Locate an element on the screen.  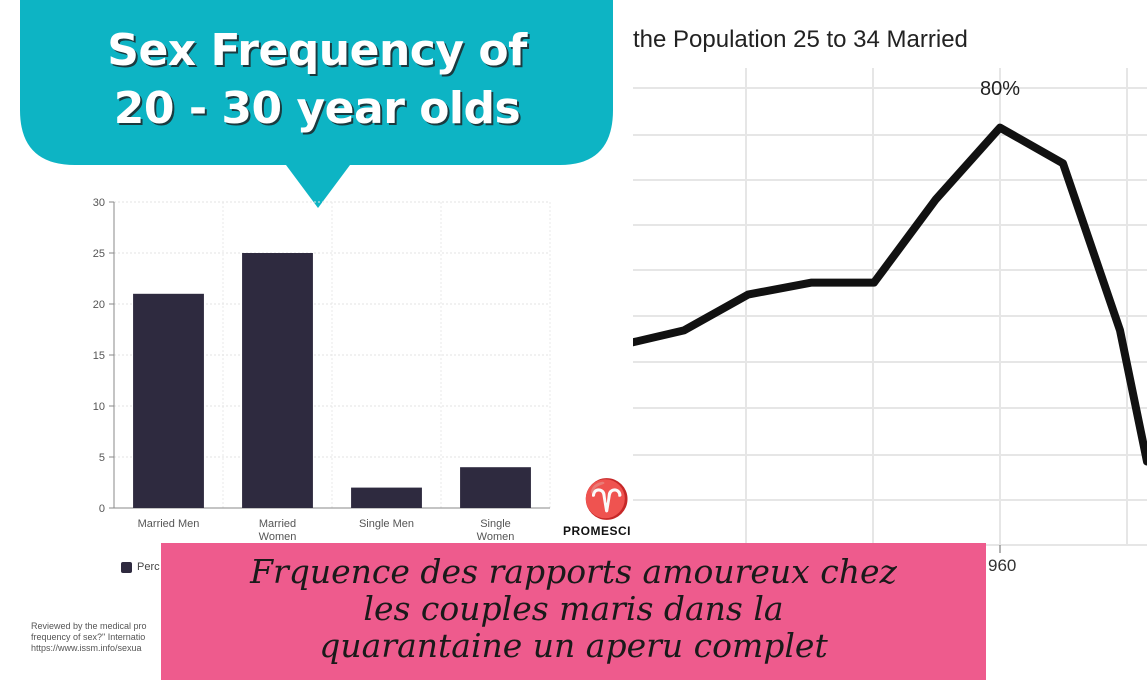
legend-label: Perc is located at coordinates (148, 567).